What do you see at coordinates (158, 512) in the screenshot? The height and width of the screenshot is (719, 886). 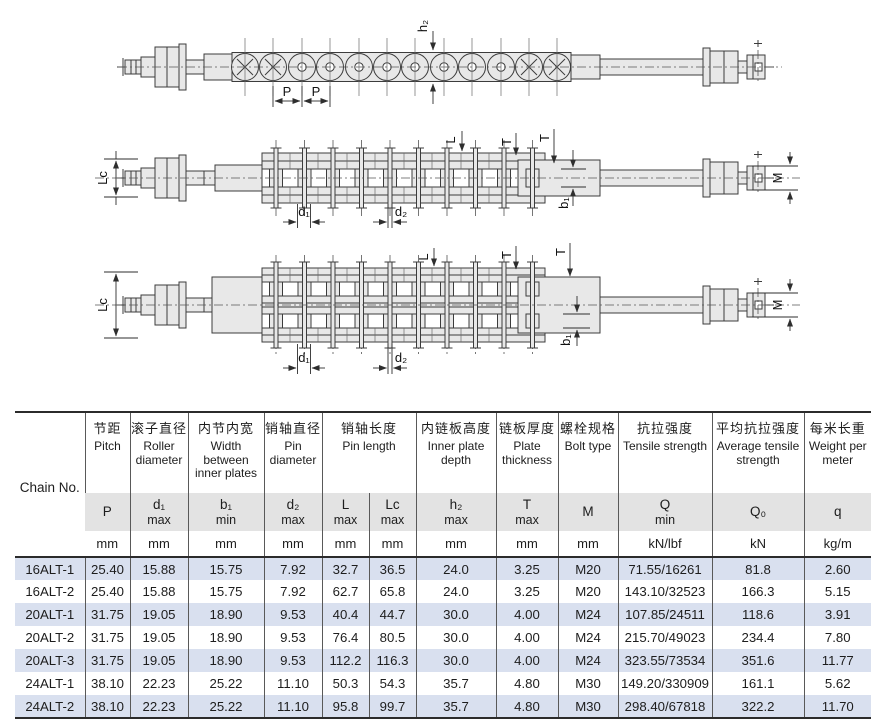 I see `symbol-d1: d₁ max` at bounding box center [158, 512].